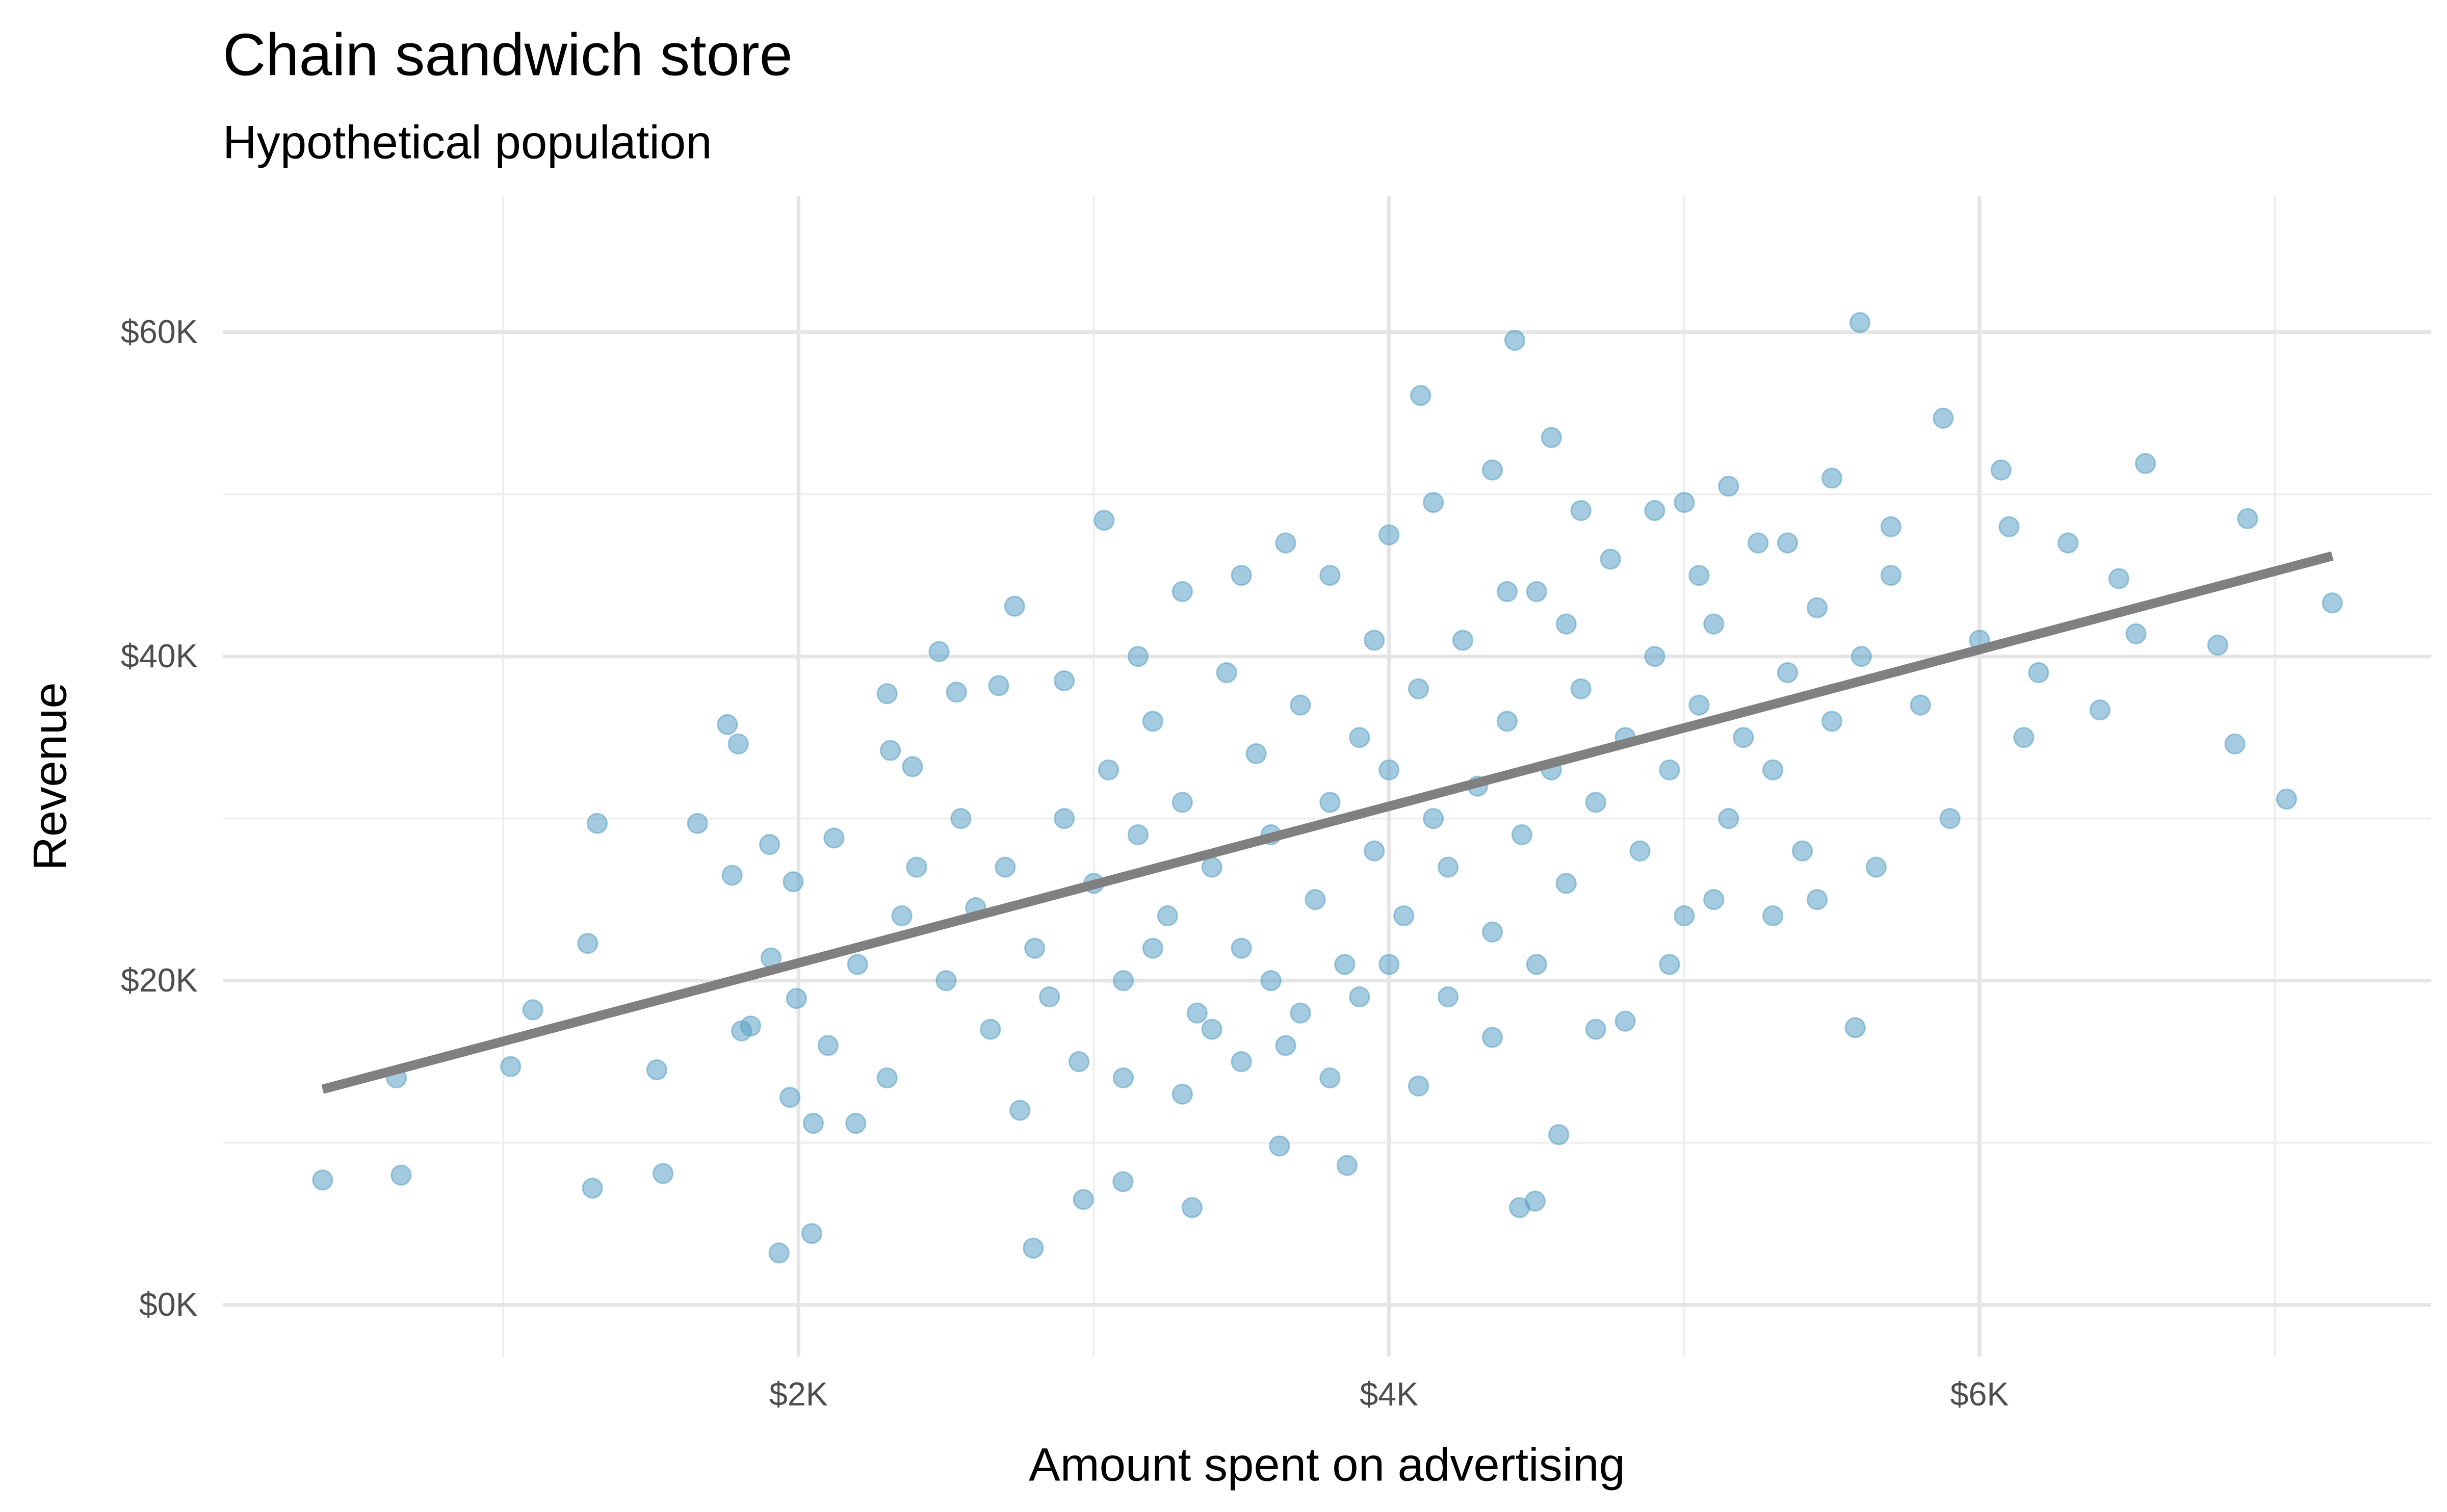 The width and height of the screenshot is (2447, 1512). I want to click on x-tick-label: $4K, so click(1389, 1394).